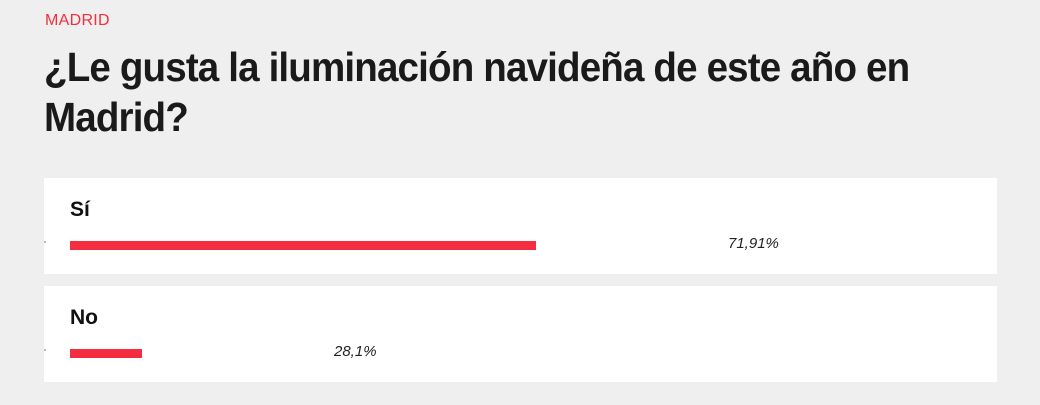 This screenshot has height=405, width=1040. Describe the element at coordinates (84, 317) in the screenshot. I see `option-label: No` at that location.